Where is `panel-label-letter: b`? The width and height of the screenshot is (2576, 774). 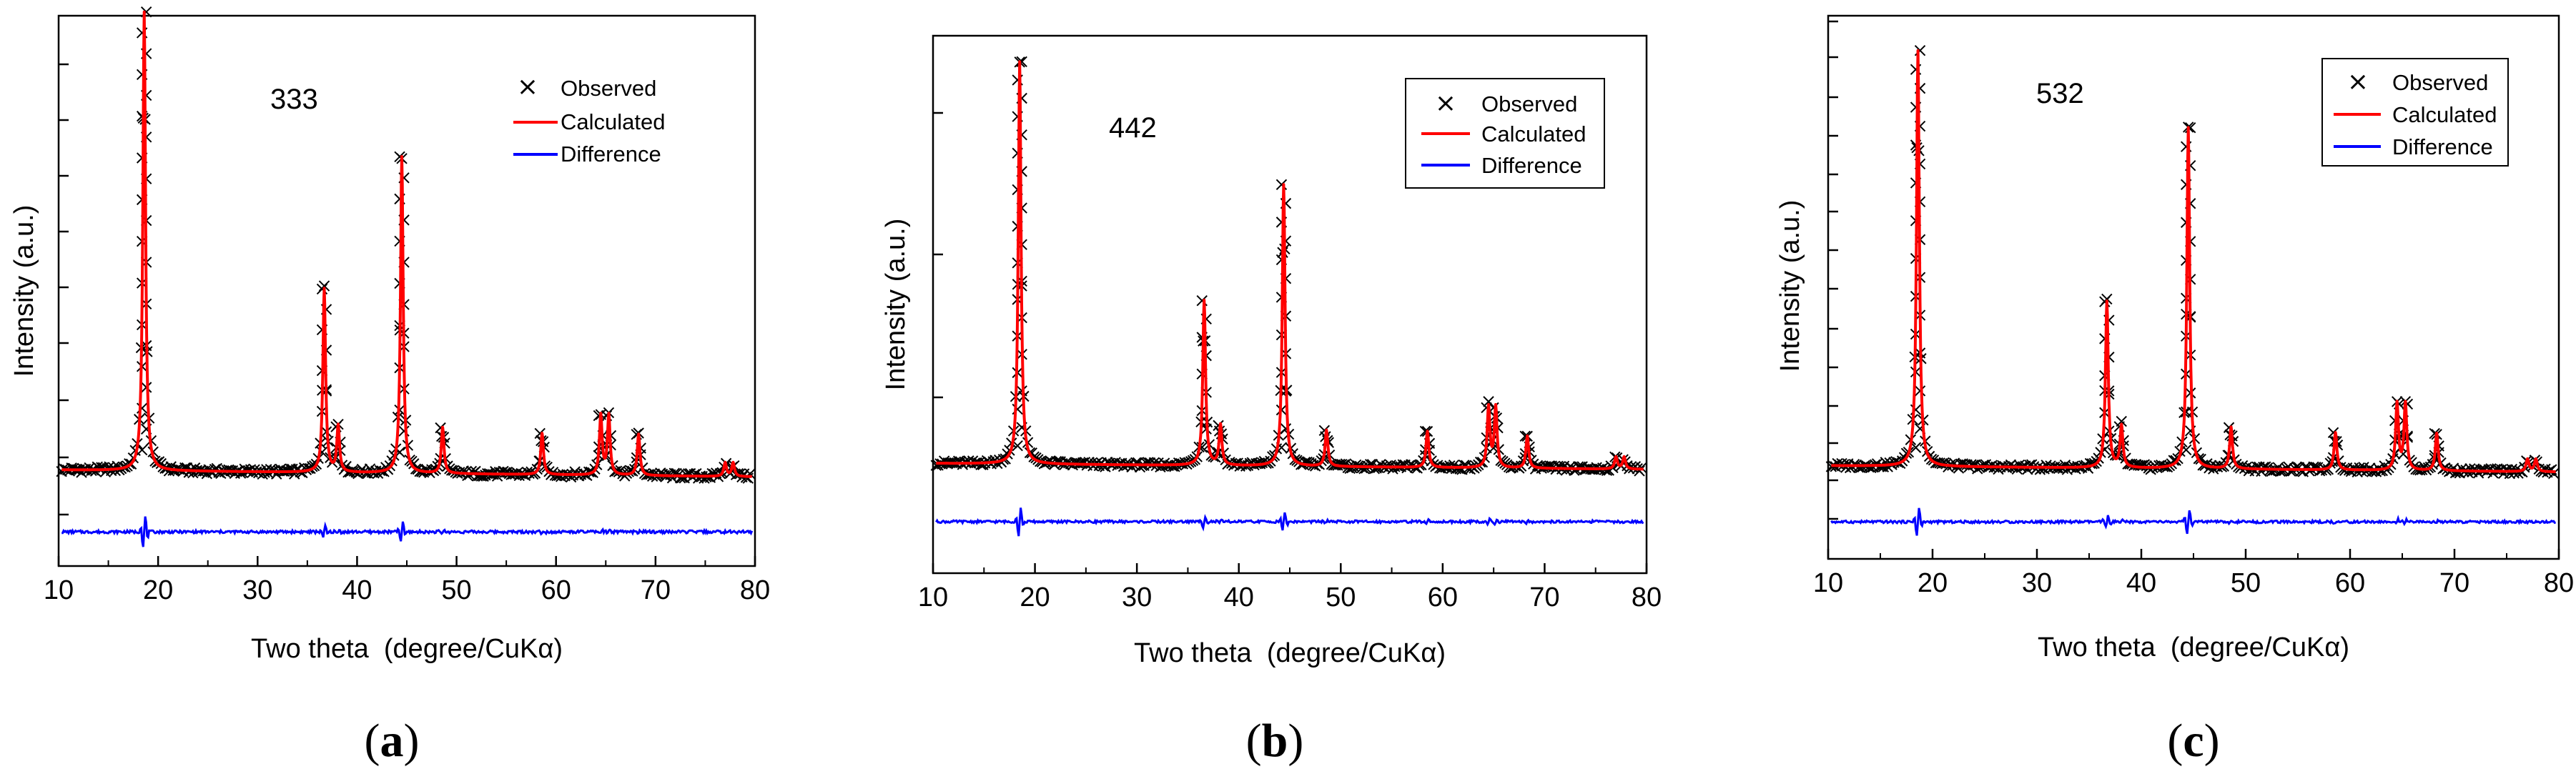
panel-label-letter: b is located at coordinates (1275, 741).